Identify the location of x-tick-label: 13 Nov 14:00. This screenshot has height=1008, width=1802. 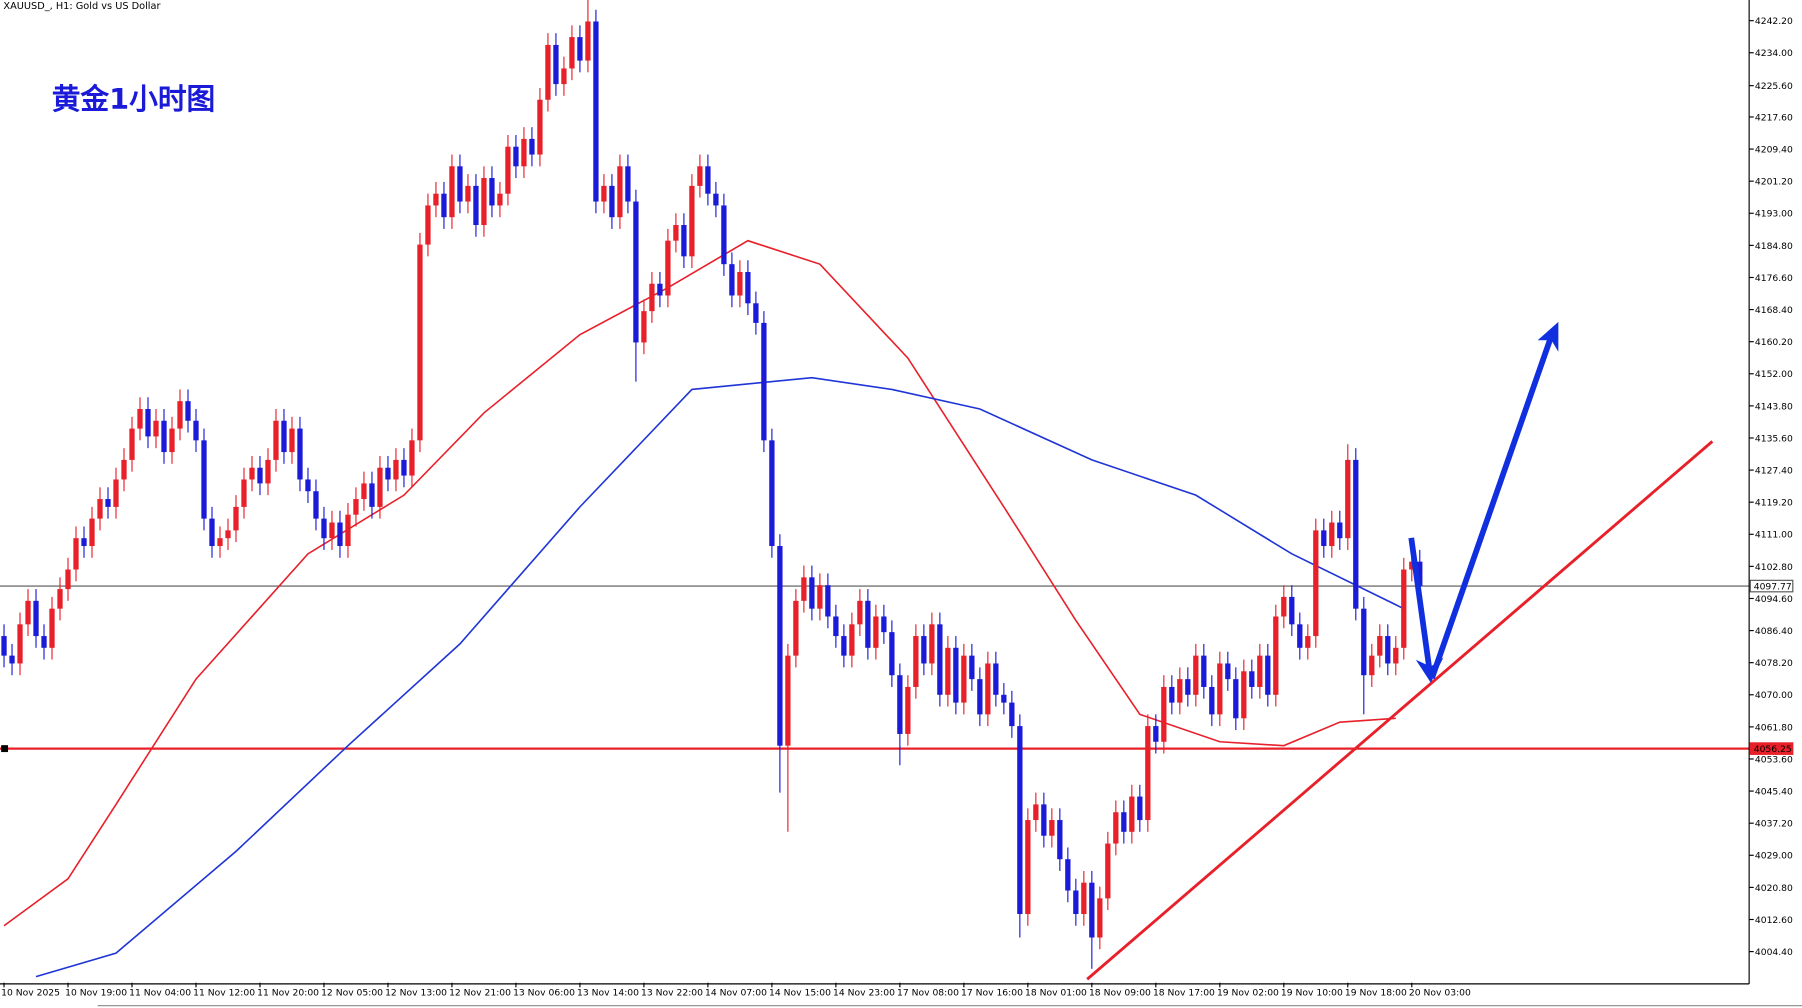
(608, 992).